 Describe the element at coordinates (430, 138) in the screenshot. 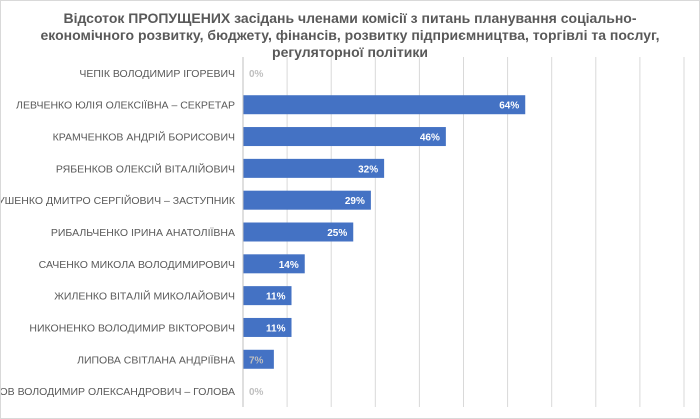

I see `data-label: 46%` at that location.